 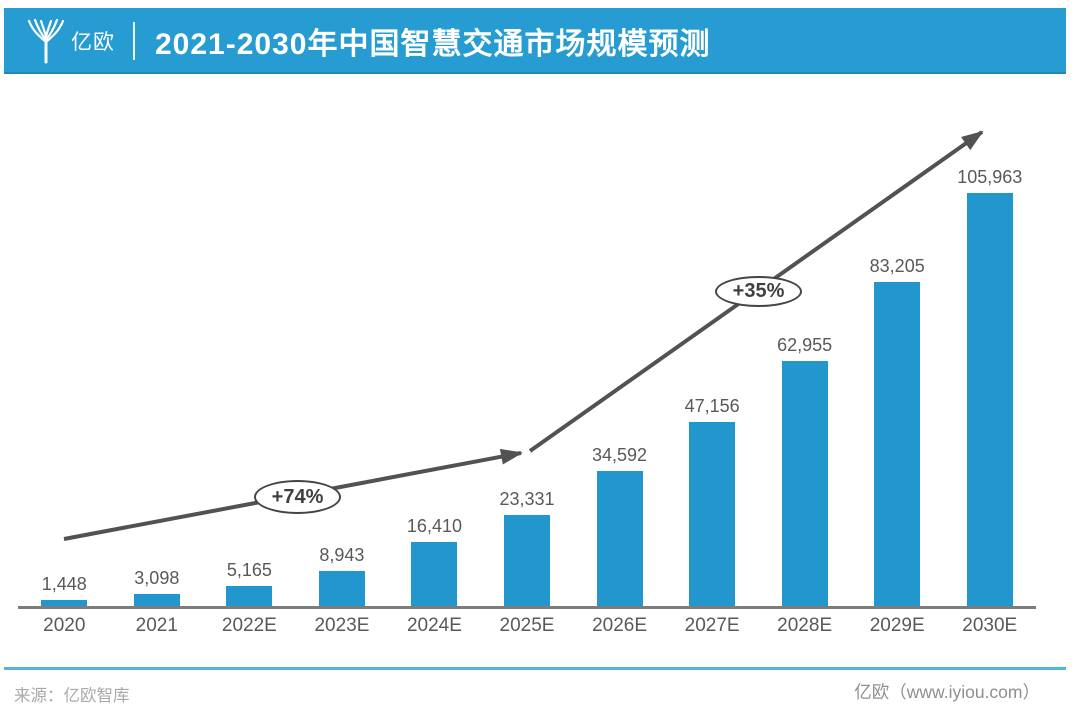 I want to click on bar-column-2022E: 5,165, so click(x=249, y=583).